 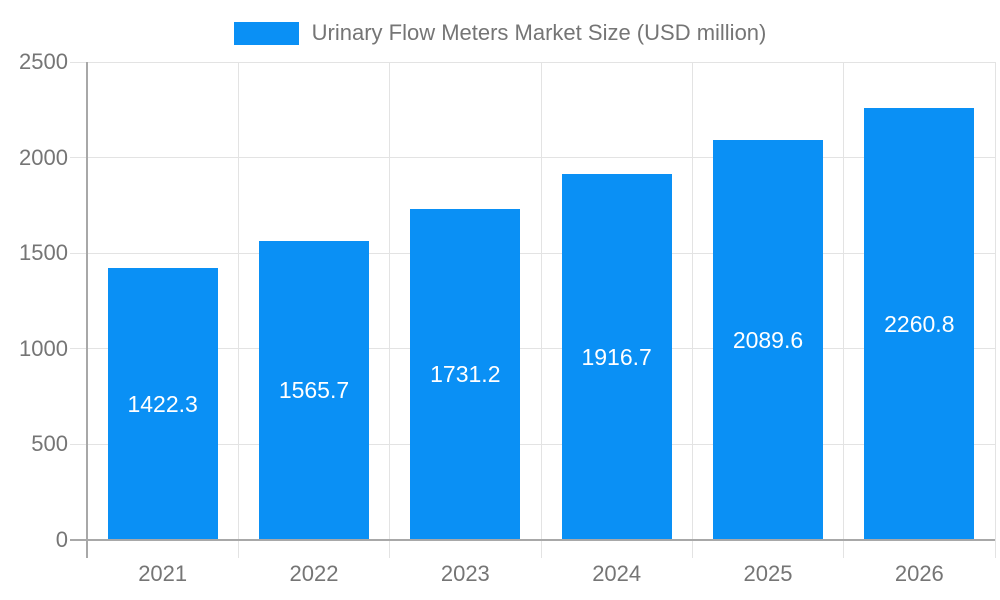 I want to click on x-axis-label: 2024, so click(x=617, y=573).